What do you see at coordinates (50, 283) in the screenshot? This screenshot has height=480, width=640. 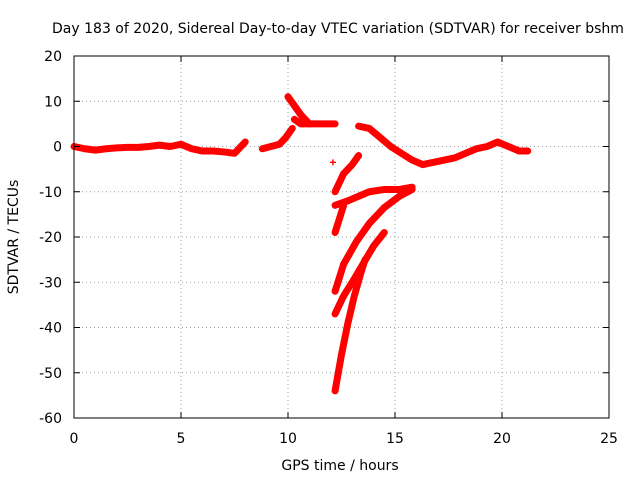 I see `y-tick-label: -30` at bounding box center [50, 283].